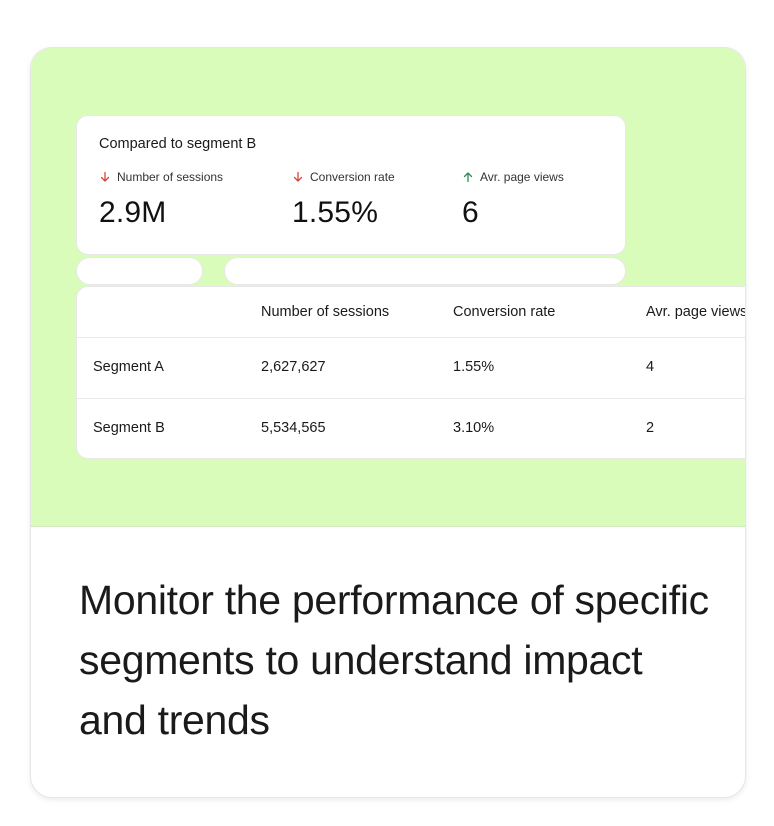  Describe the element at coordinates (411, 368) in the screenshot. I see `table-row: Segment A 2,627,627 1.55% 4` at that location.